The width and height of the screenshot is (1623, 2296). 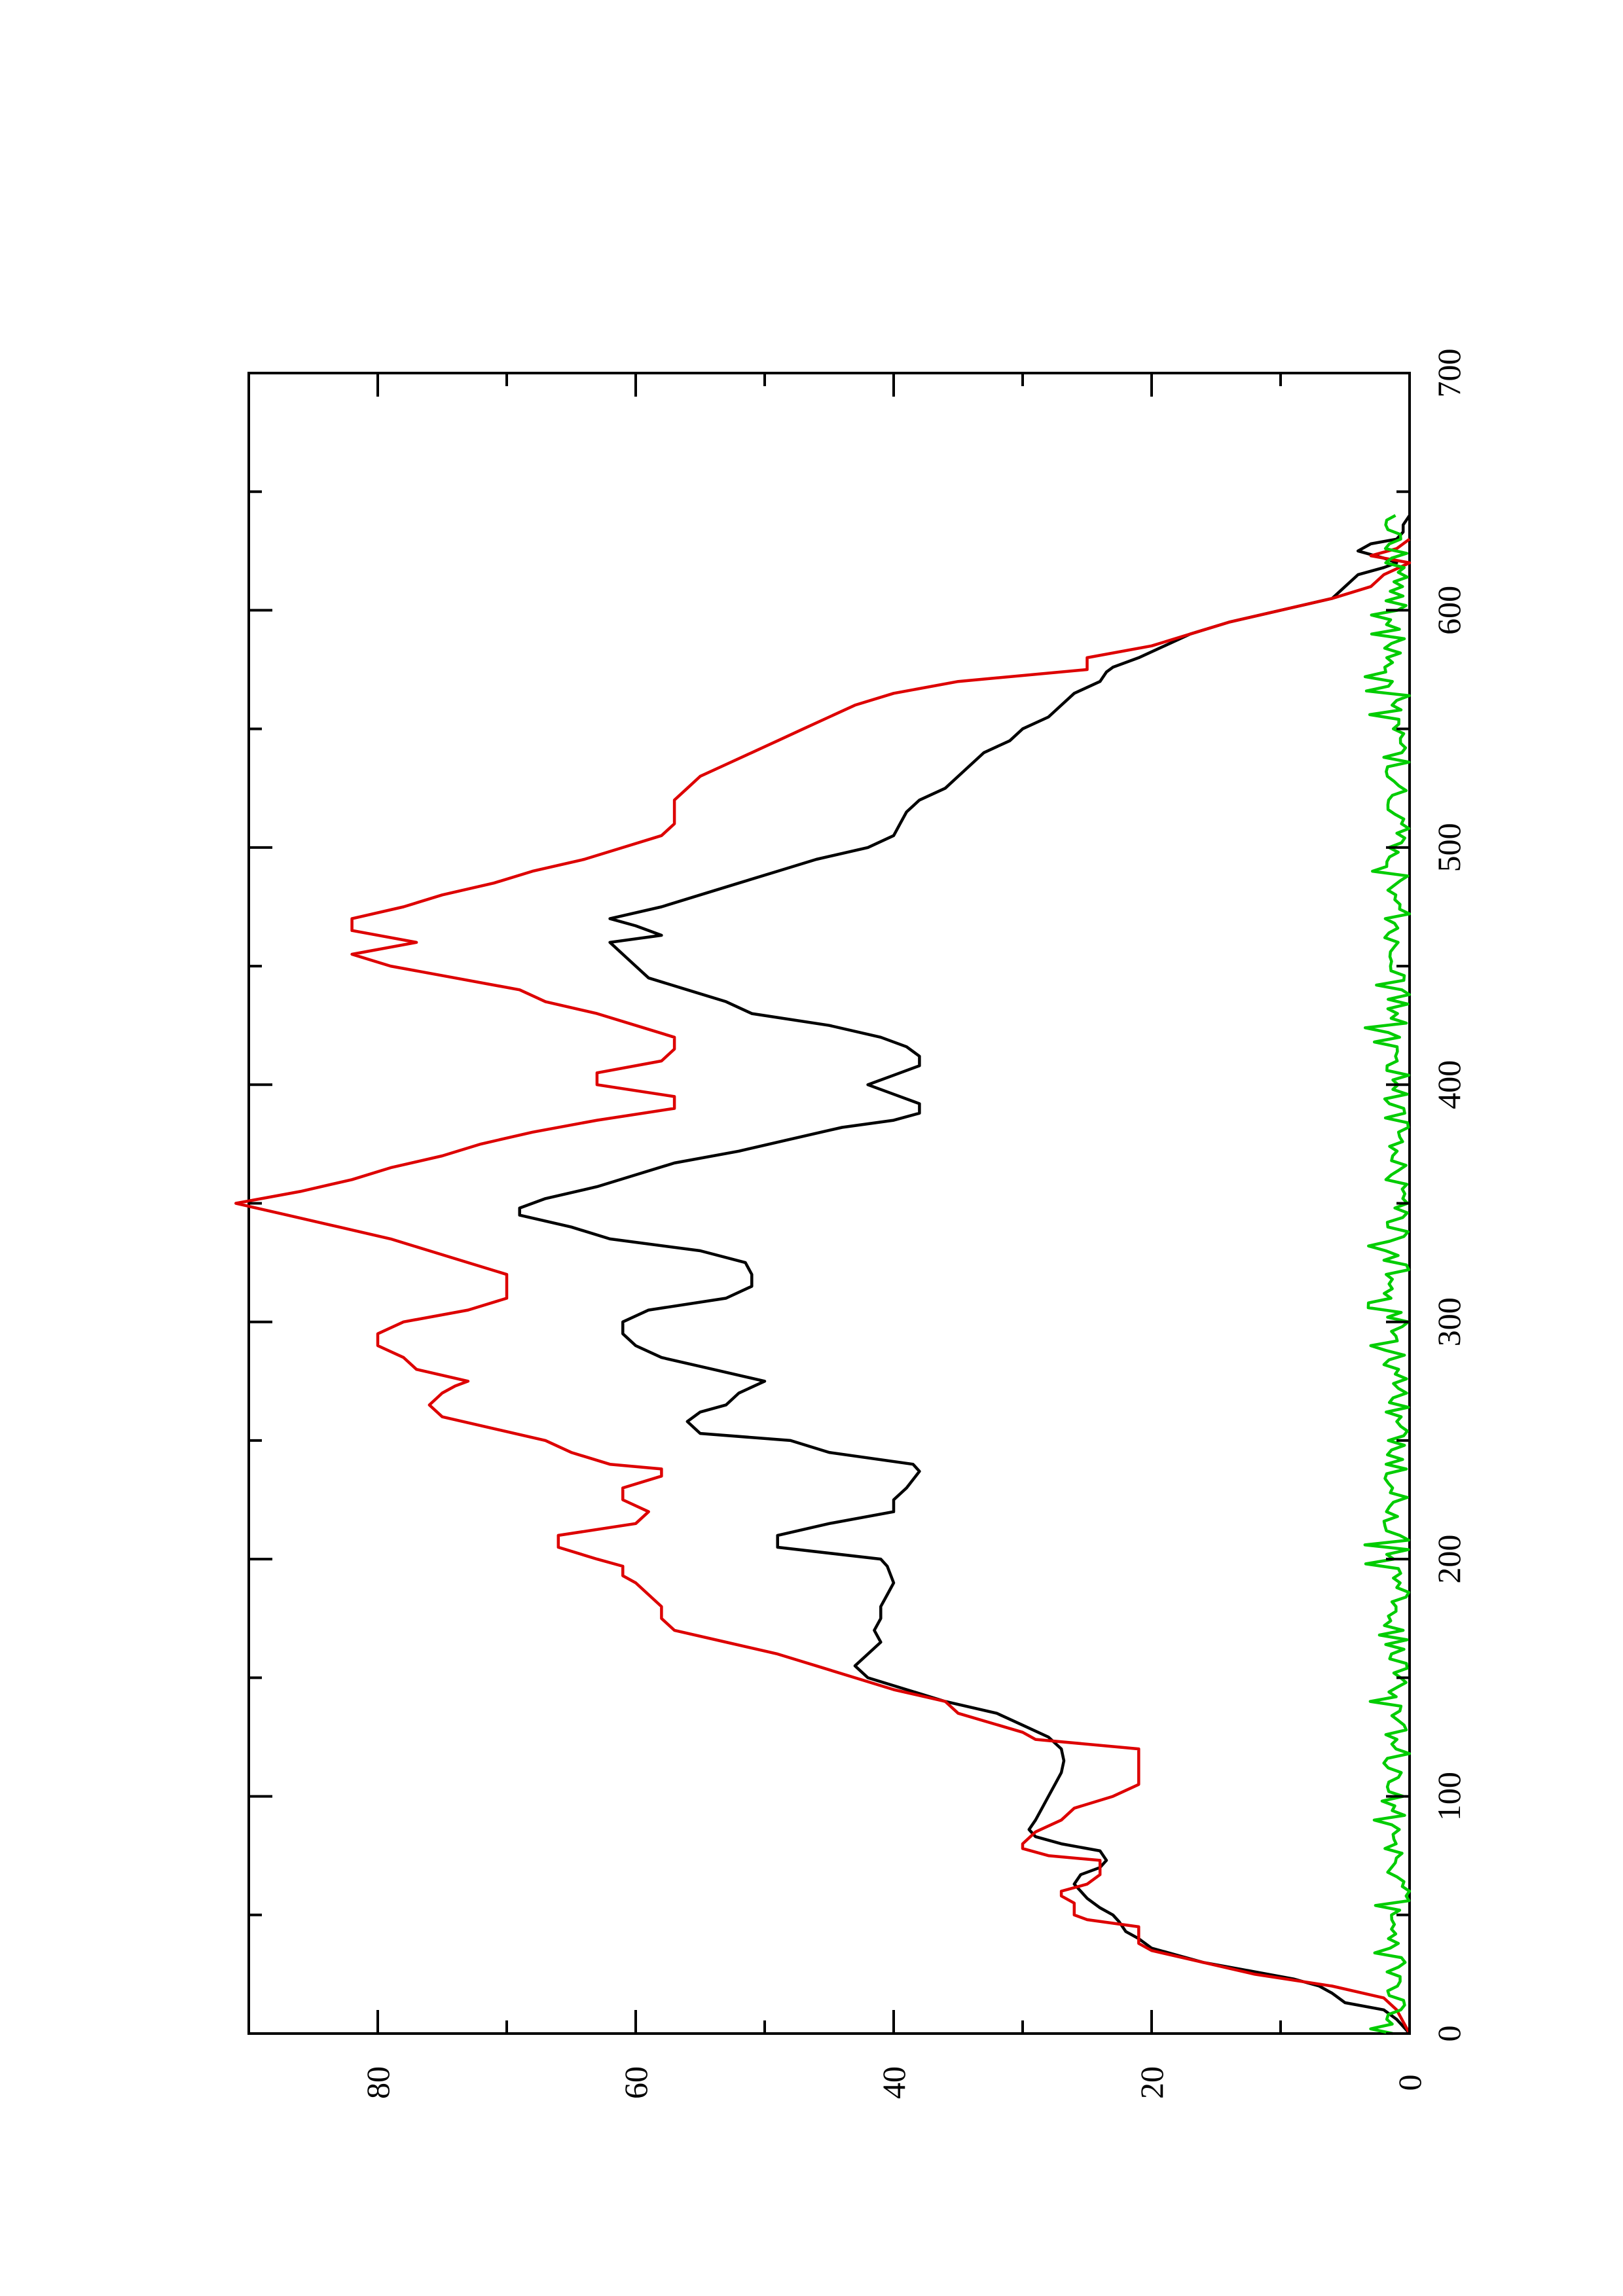 What do you see at coordinates (1449, 1796) in the screenshot?
I see `x-tick-label: 100` at bounding box center [1449, 1796].